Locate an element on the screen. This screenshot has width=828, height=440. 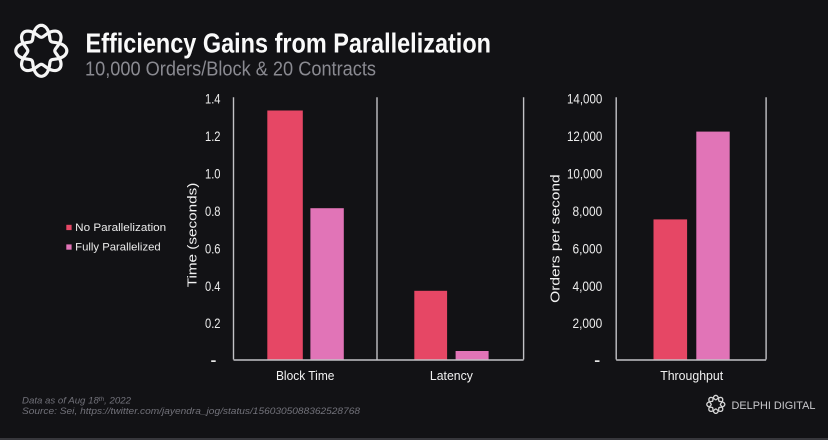
svg-text: 8,000 is located at coordinates (588, 211).